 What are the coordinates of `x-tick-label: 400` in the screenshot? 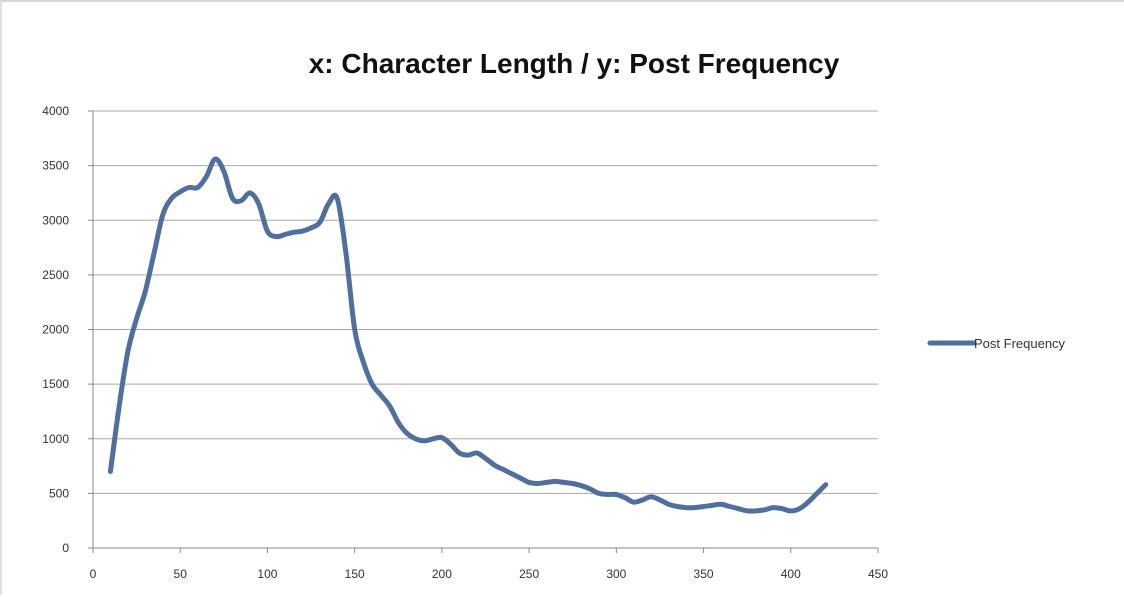 It's located at (791, 574).